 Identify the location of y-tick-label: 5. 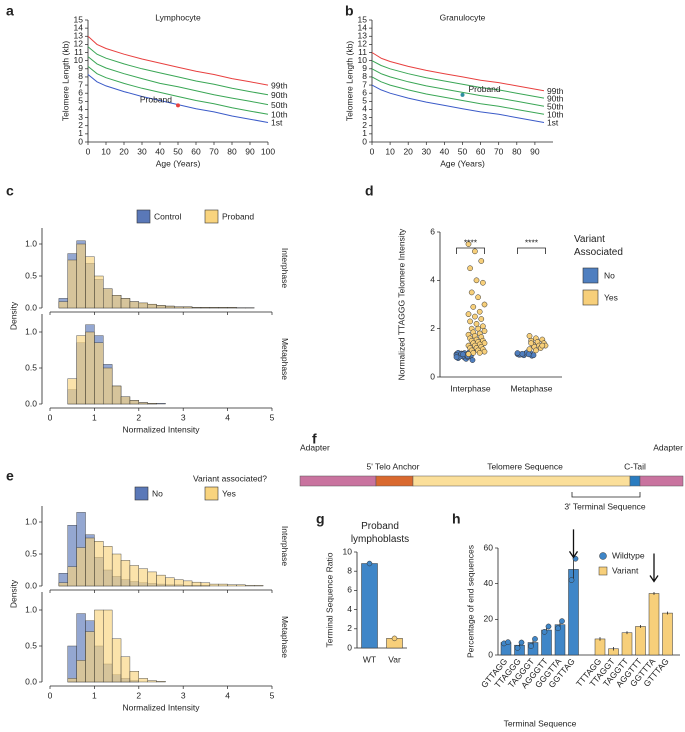
(364, 101).